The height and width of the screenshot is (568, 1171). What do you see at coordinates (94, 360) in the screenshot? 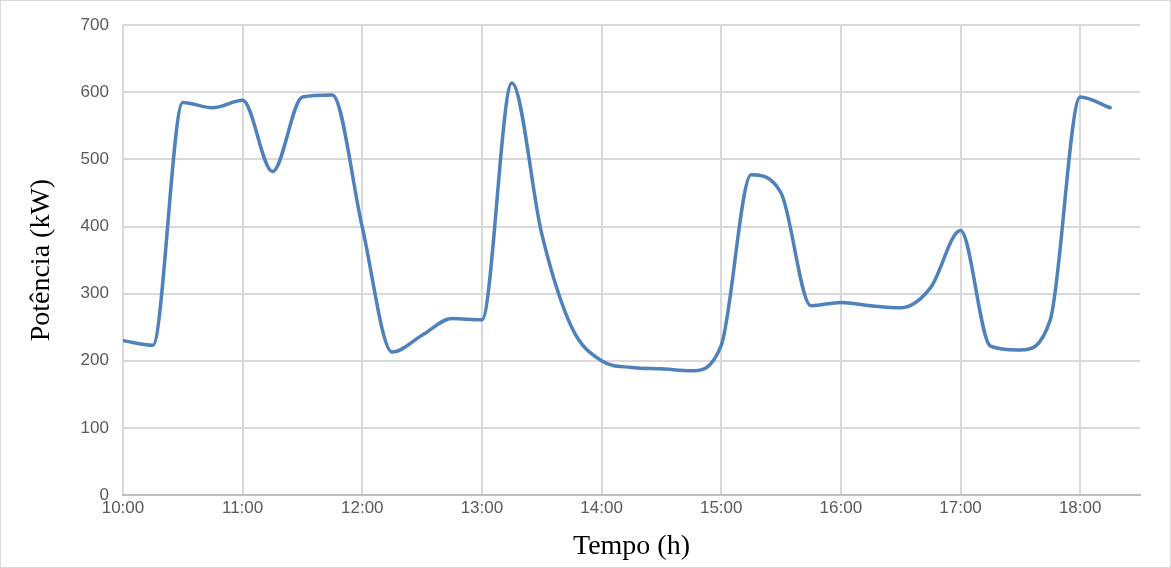
I see `y-tick-label: 200` at bounding box center [94, 360].